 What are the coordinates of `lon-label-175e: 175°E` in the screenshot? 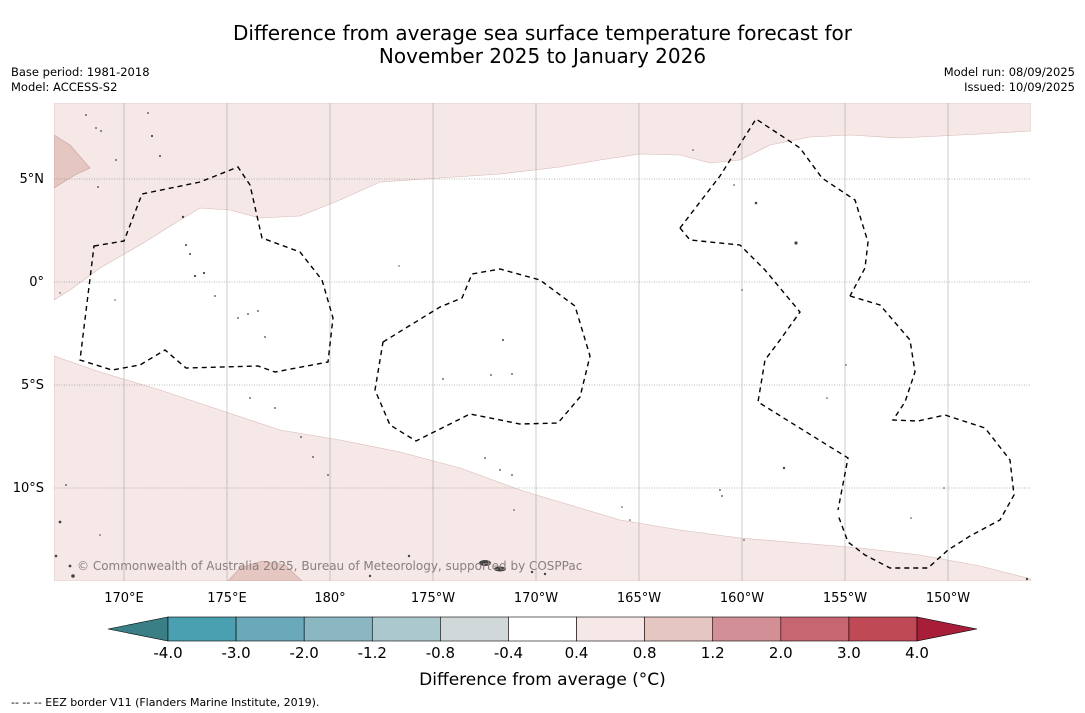 It's located at (227, 598).